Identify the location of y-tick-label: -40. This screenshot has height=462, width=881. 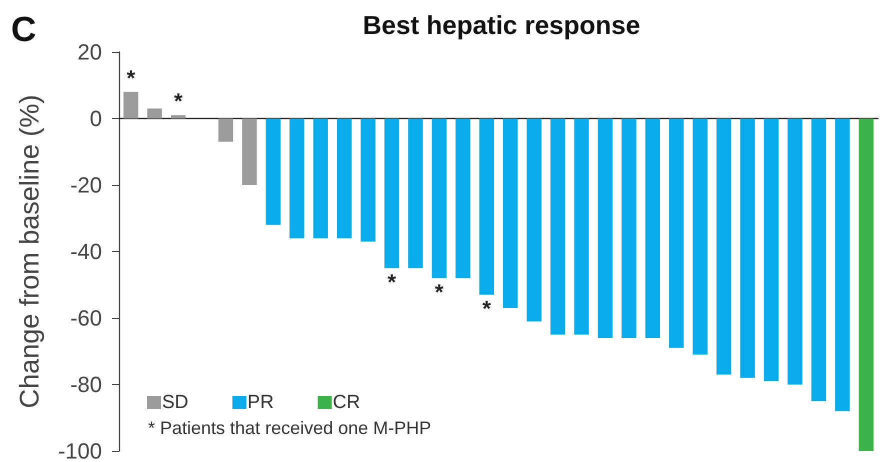
(86, 251).